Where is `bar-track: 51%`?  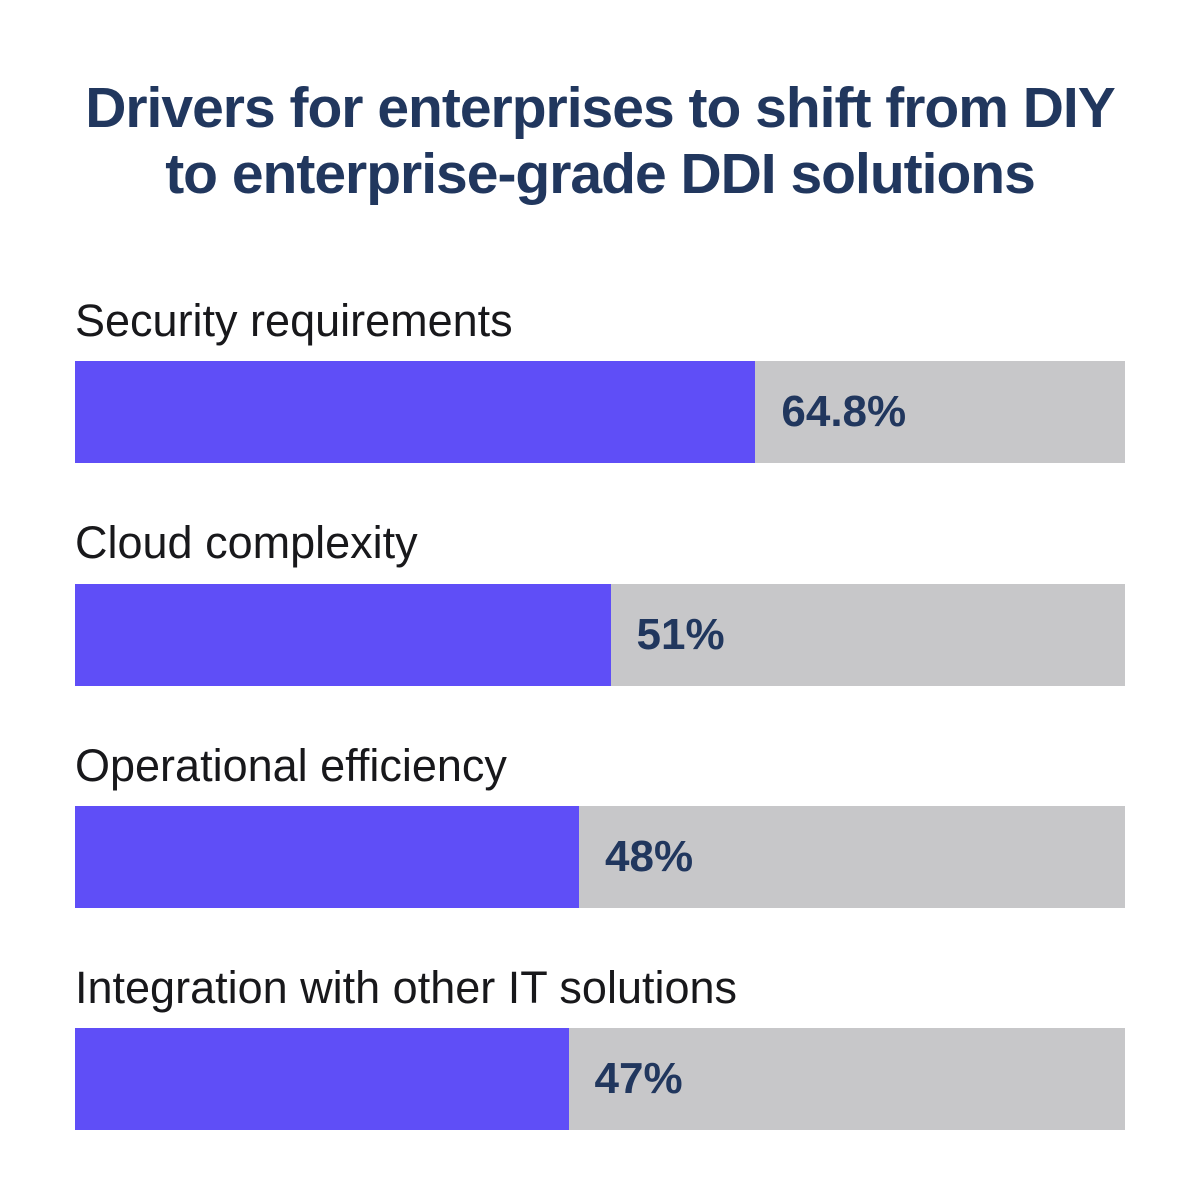
bar-track: 51% is located at coordinates (600, 634).